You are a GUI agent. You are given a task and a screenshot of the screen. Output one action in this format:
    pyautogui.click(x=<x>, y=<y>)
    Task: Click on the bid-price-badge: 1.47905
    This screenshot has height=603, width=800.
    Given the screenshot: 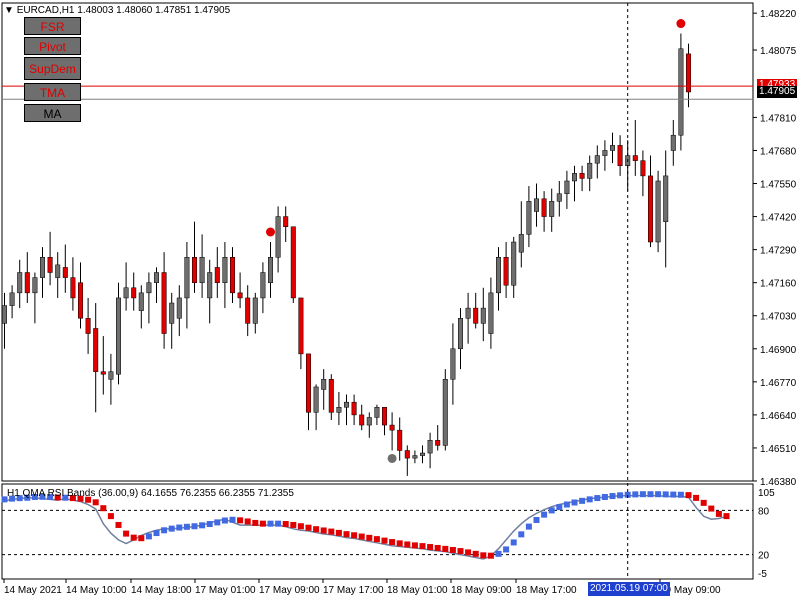 What is the action you would take?
    pyautogui.click(x=777, y=92)
    